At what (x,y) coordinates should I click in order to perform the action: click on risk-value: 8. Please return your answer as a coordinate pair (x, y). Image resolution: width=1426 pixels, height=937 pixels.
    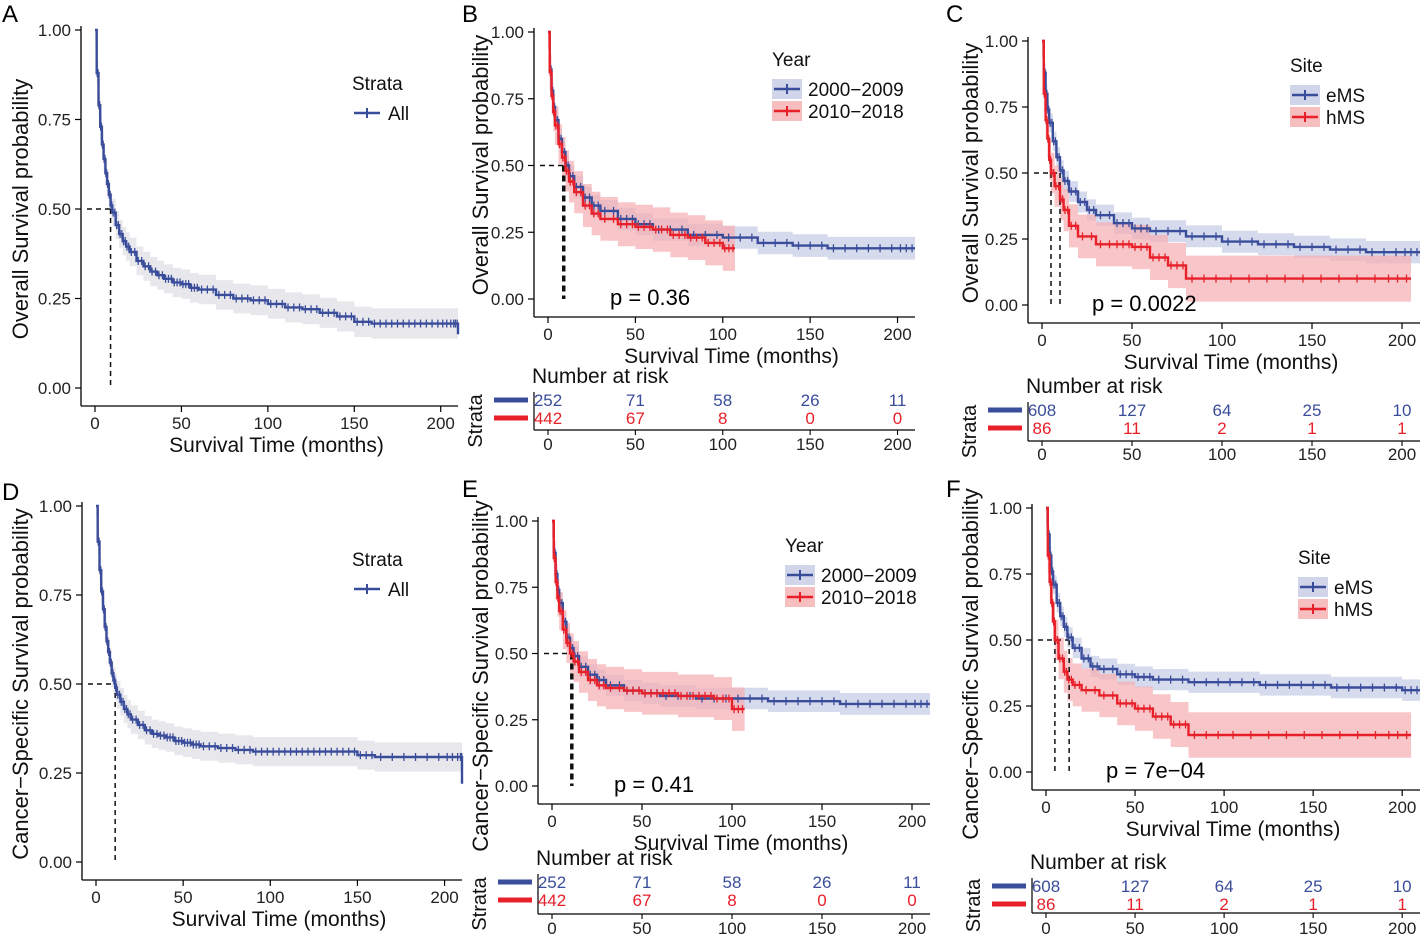
    Looking at the image, I should click on (731, 900).